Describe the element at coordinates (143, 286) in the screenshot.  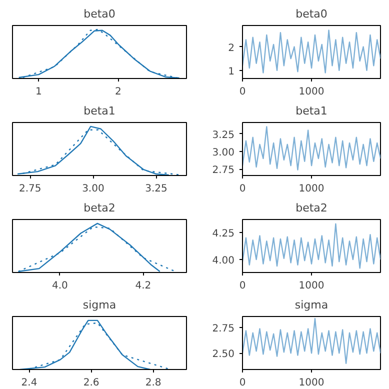
I see `x-tick-label: 4.2` at that location.